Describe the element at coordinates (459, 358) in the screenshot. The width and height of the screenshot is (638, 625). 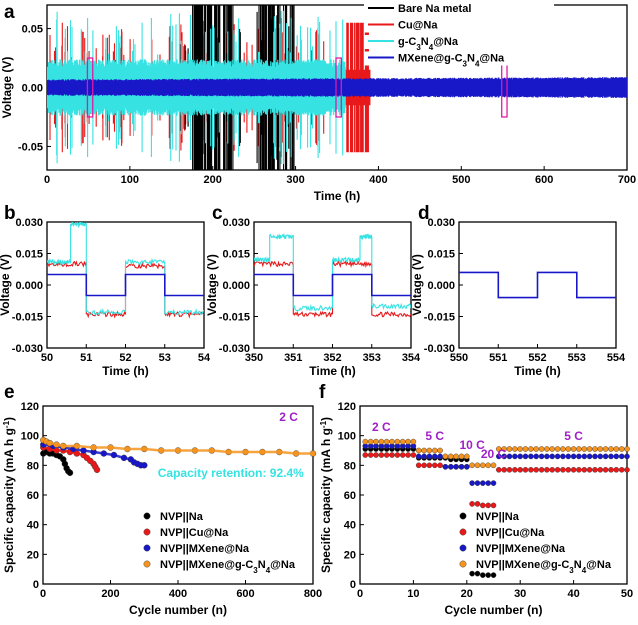
I see `x-tick-label: 550` at that location.